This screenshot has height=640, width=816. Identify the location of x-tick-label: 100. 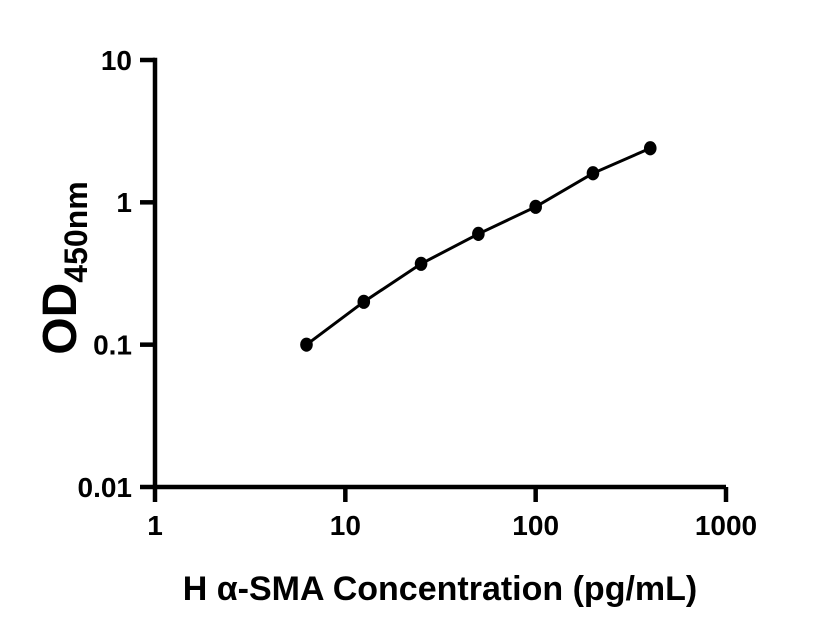
(535, 525).